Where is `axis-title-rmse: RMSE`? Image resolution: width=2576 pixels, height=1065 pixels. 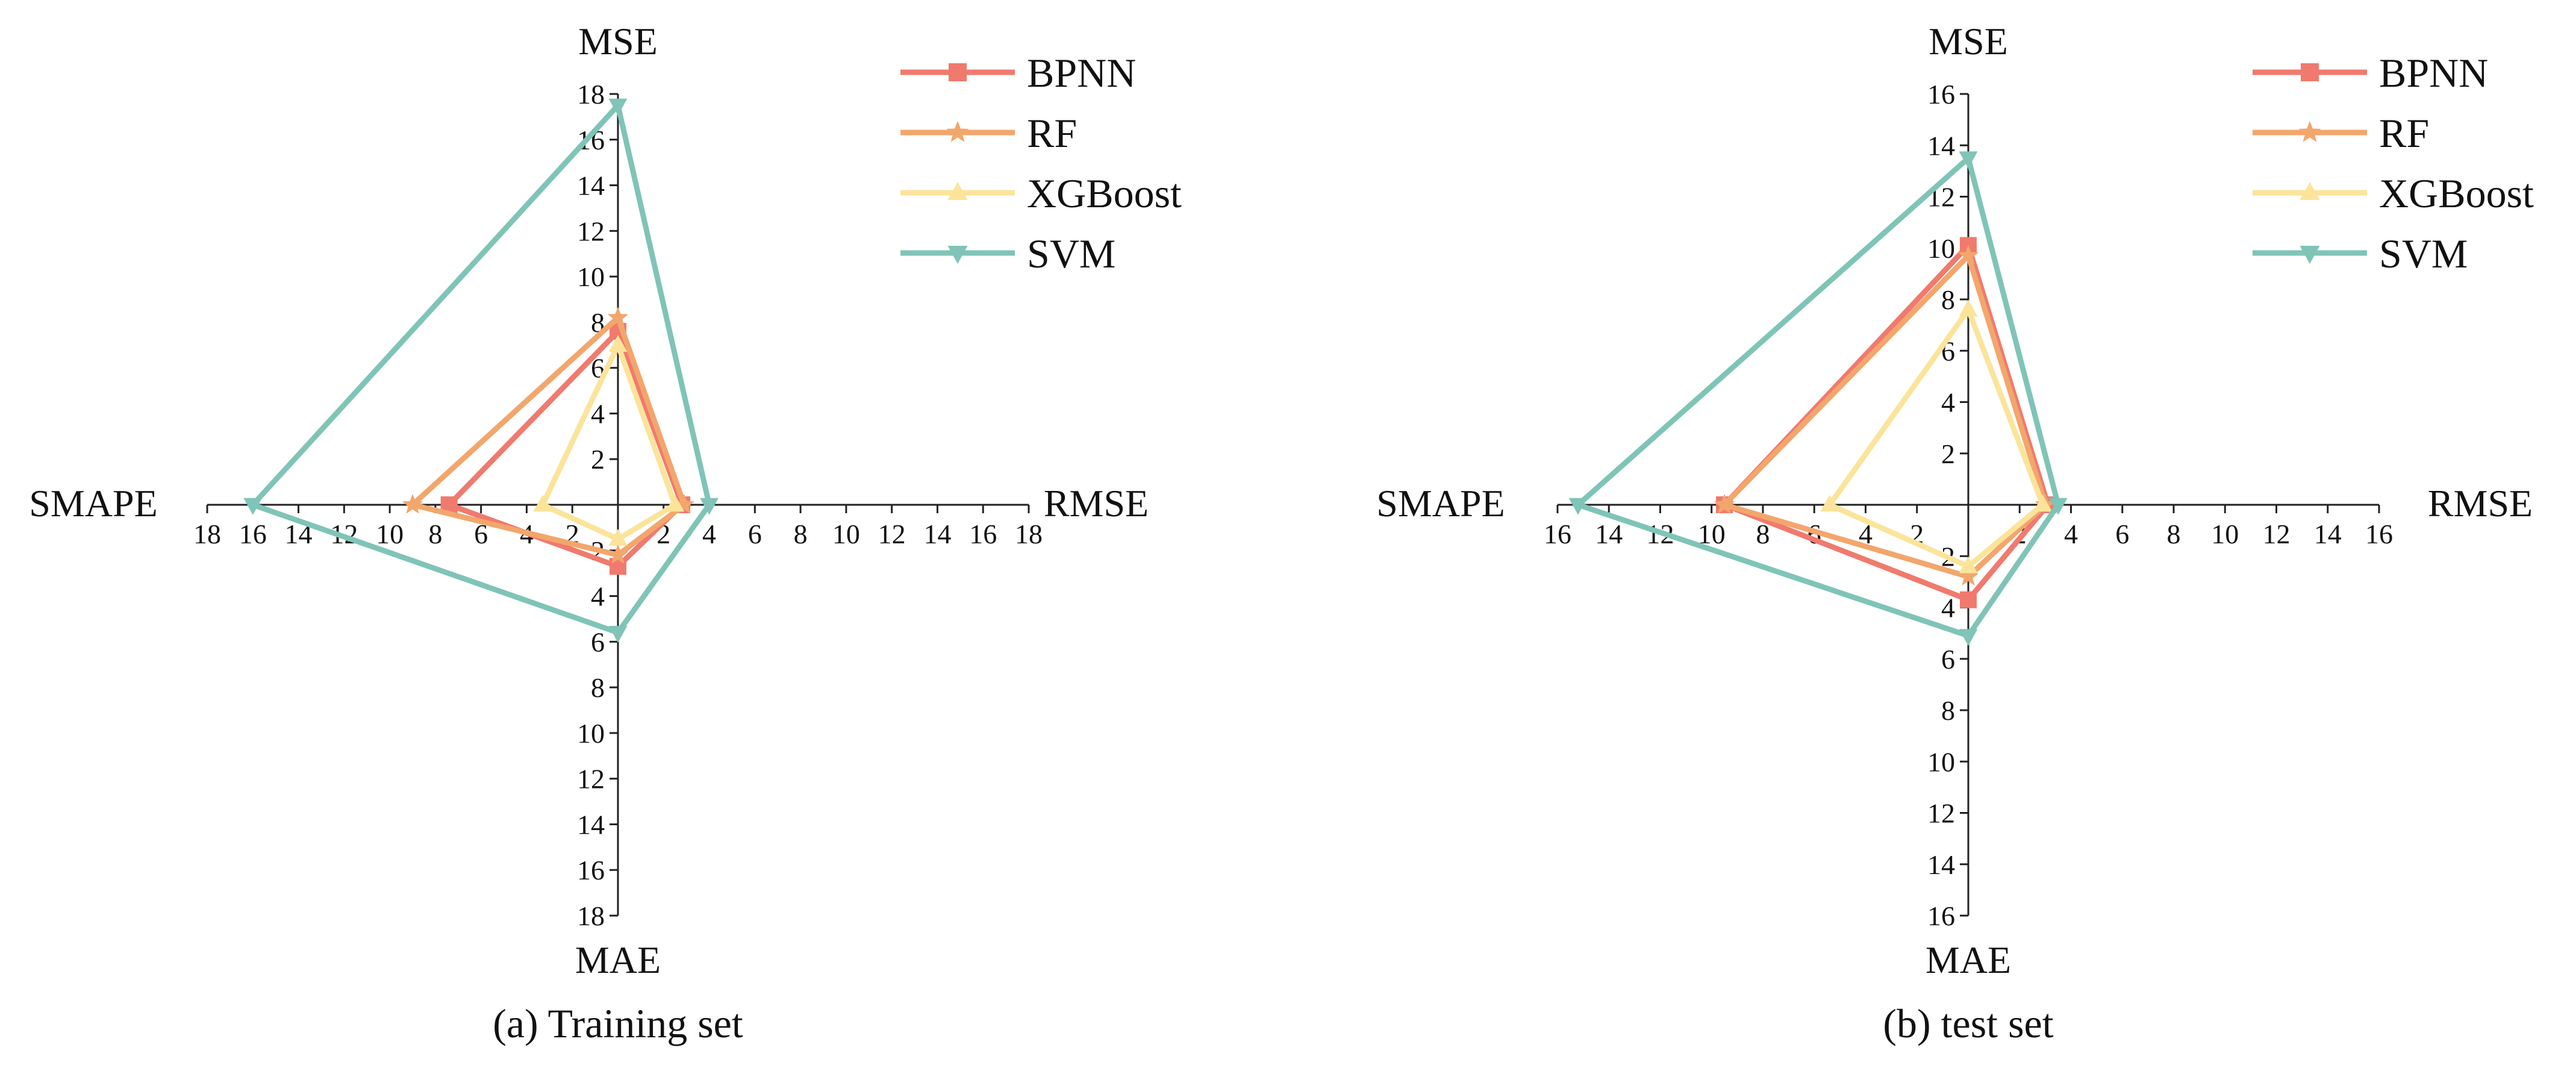 axis-title-rmse: RMSE is located at coordinates (2480, 503).